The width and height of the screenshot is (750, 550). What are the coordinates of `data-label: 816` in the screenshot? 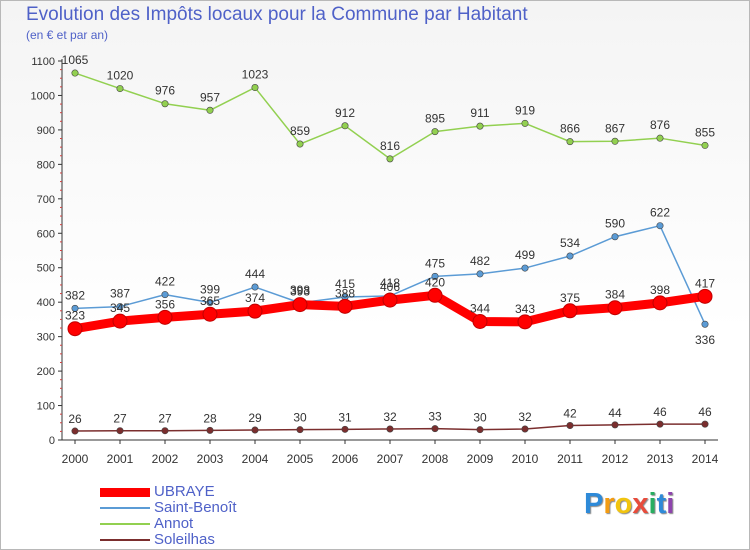 It's located at (390, 146).